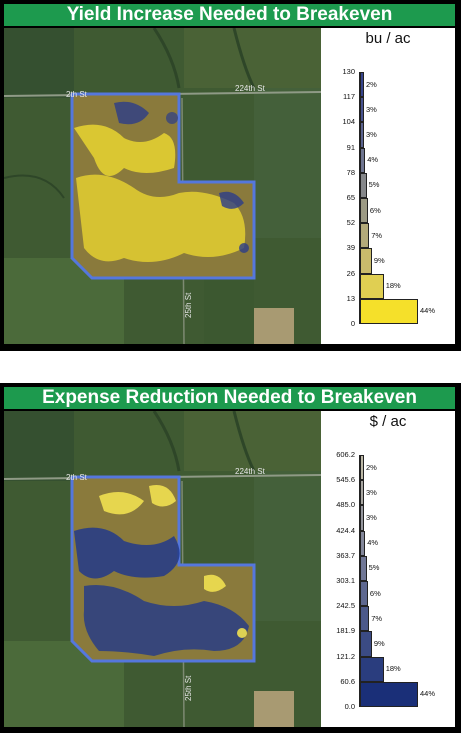 The height and width of the screenshot is (733, 461). What do you see at coordinates (388, 38) in the screenshot?
I see `legend-unit: bu / ac` at bounding box center [388, 38].